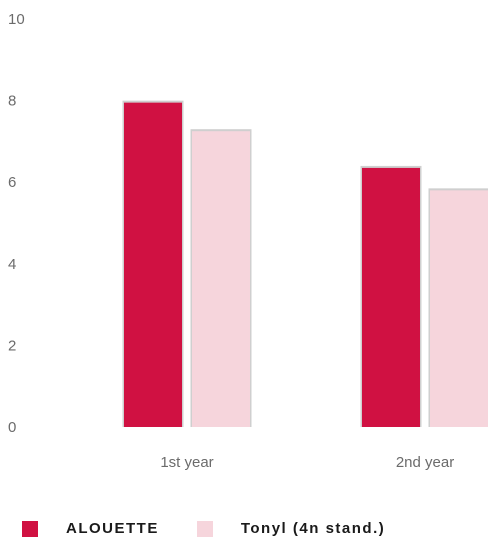 The width and height of the screenshot is (488, 545). What do you see at coordinates (12, 427) in the screenshot?
I see `y-tick-label: 0` at bounding box center [12, 427].